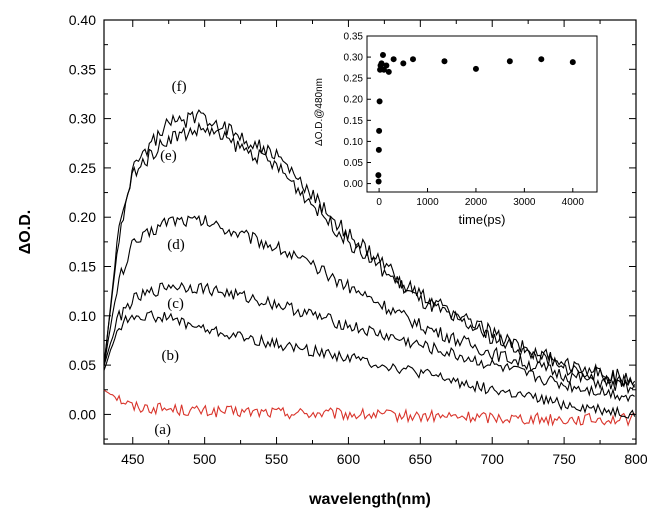  Describe the element at coordinates (82, 316) in the screenshot. I see `y-tick-label: 0.10` at that location.